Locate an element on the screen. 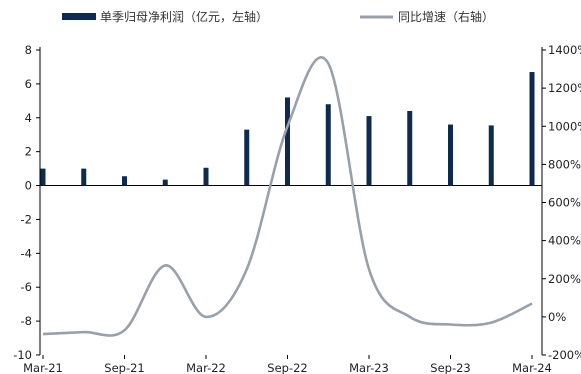 This screenshot has width=581, height=374. left-axis-tick-label: -6 is located at coordinates (26, 287).